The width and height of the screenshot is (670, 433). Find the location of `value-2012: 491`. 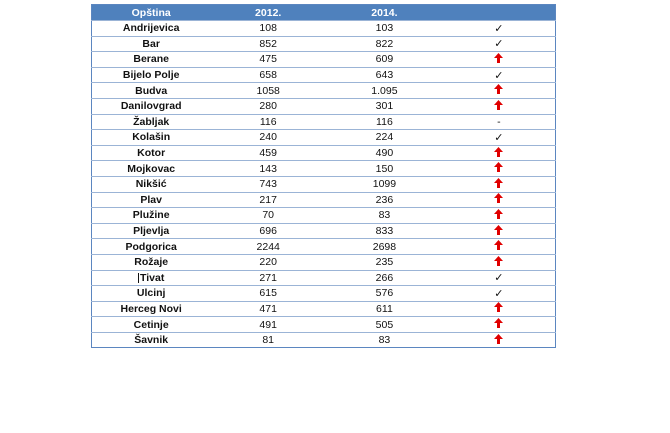

value-2012: 491 is located at coordinates (268, 324).